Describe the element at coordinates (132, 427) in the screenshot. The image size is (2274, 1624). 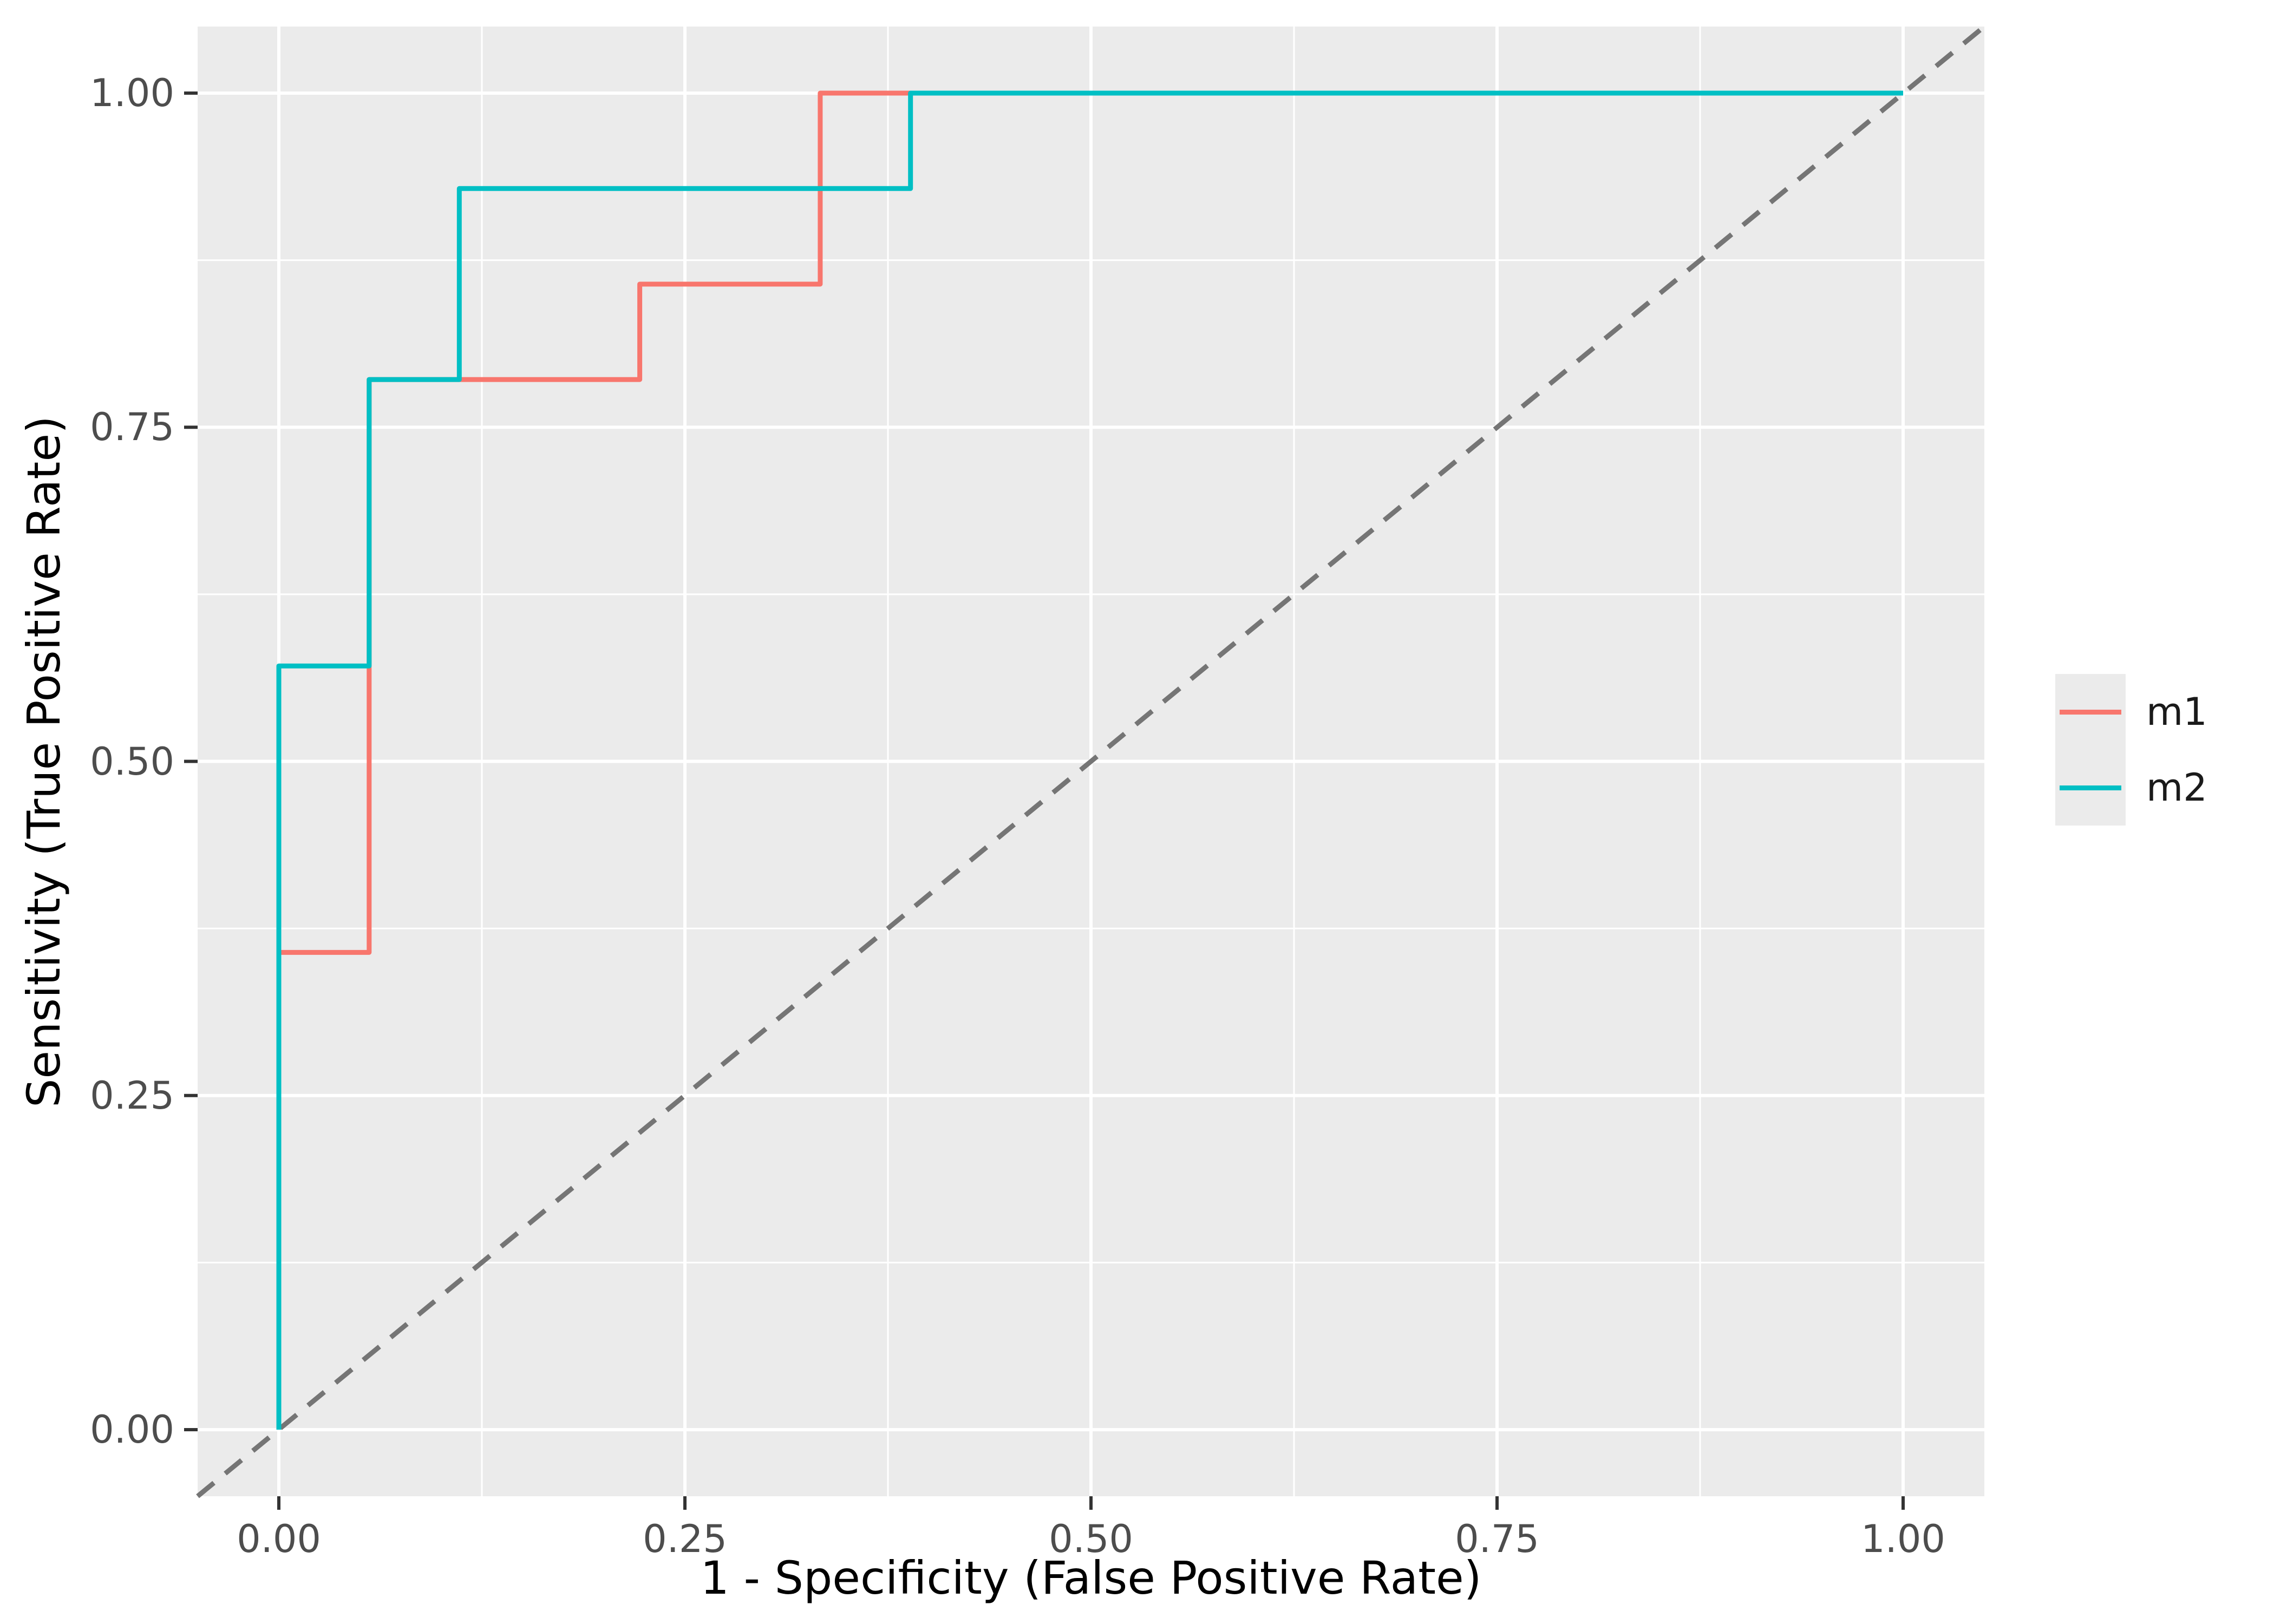
I see `y-tick-label-0.75: 0.75` at that location.